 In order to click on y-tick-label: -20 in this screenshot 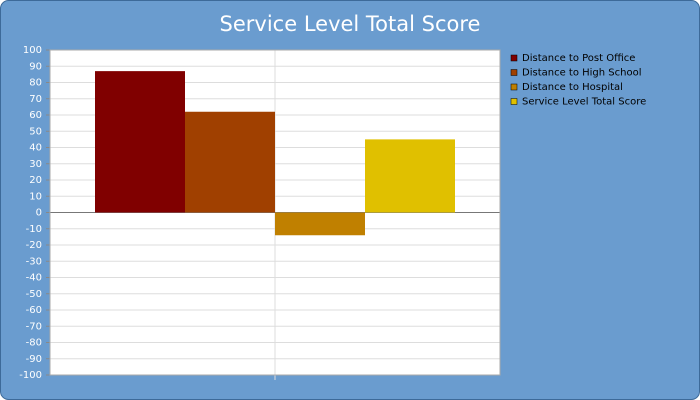, I will do `click(34, 245)`.